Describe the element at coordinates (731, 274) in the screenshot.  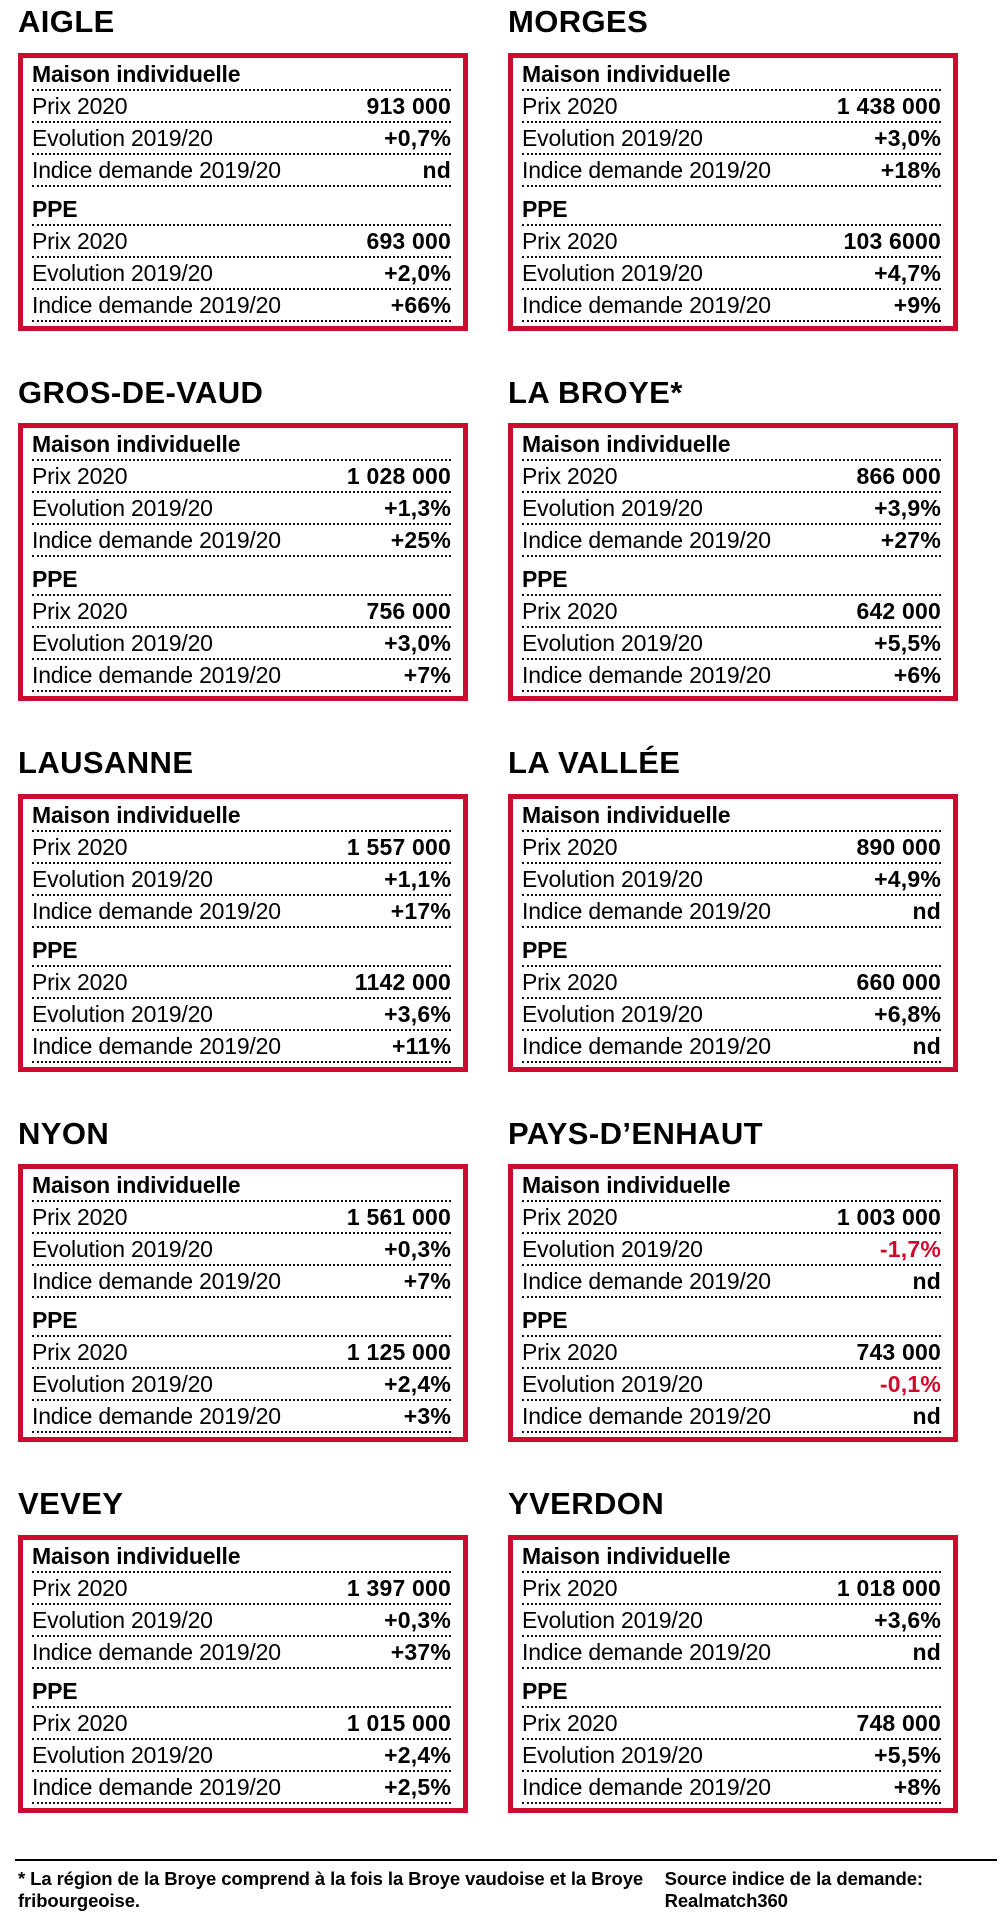
I see `data-row-evolution: Evolution 2019/20 +4,7%` at that location.